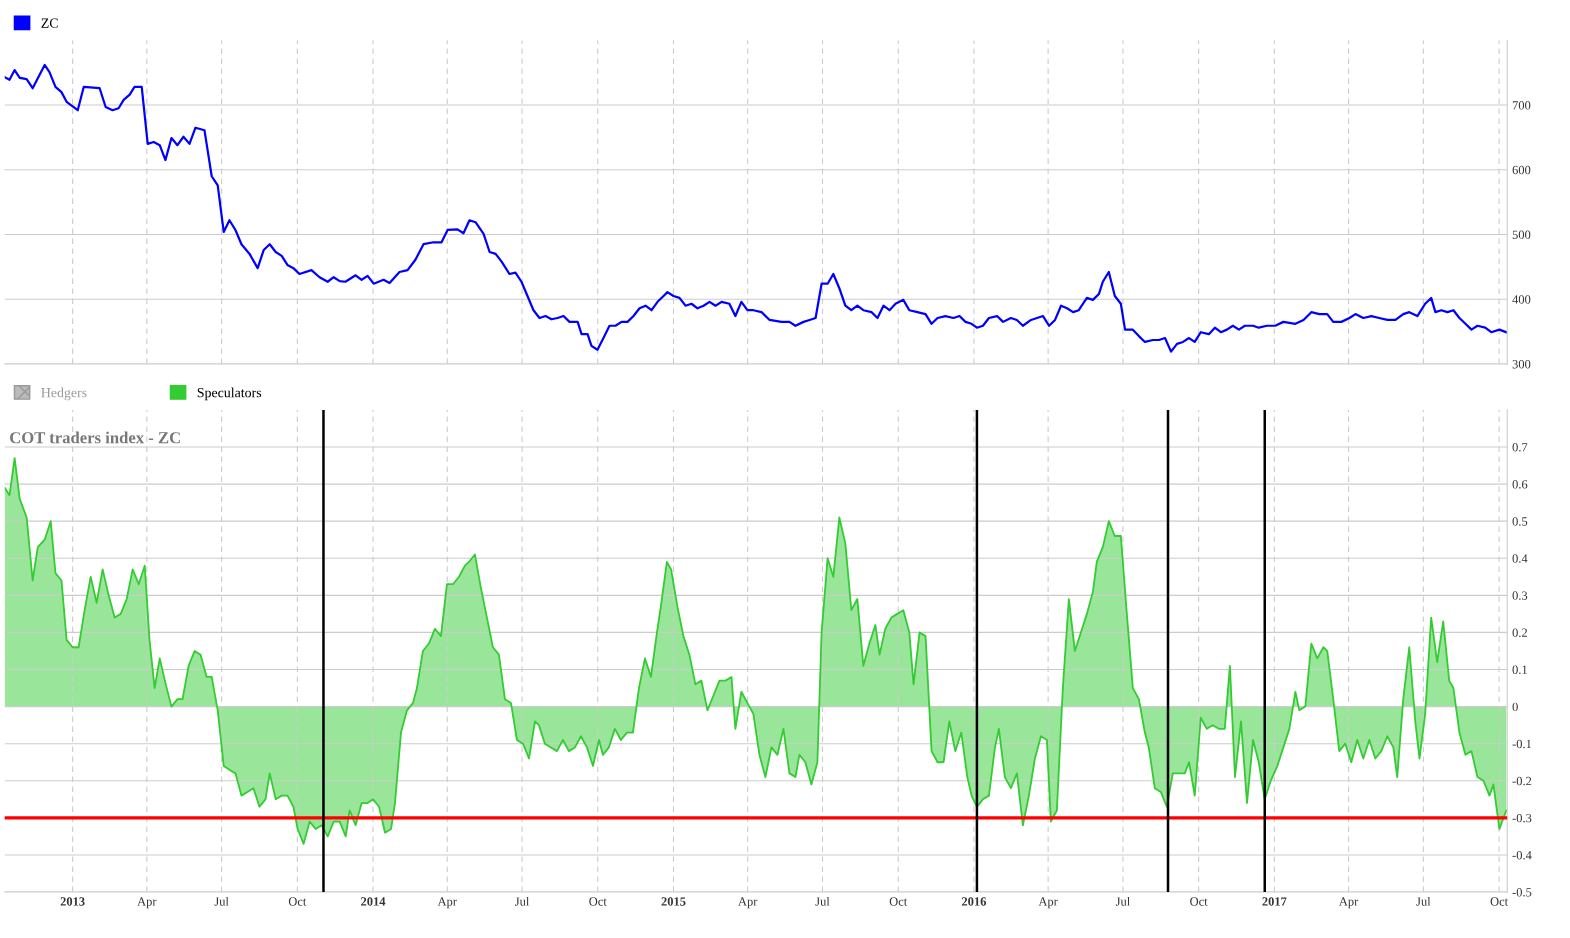  Describe the element at coordinates (974, 901) in the screenshot. I see `x-tick-label: 2016` at that location.